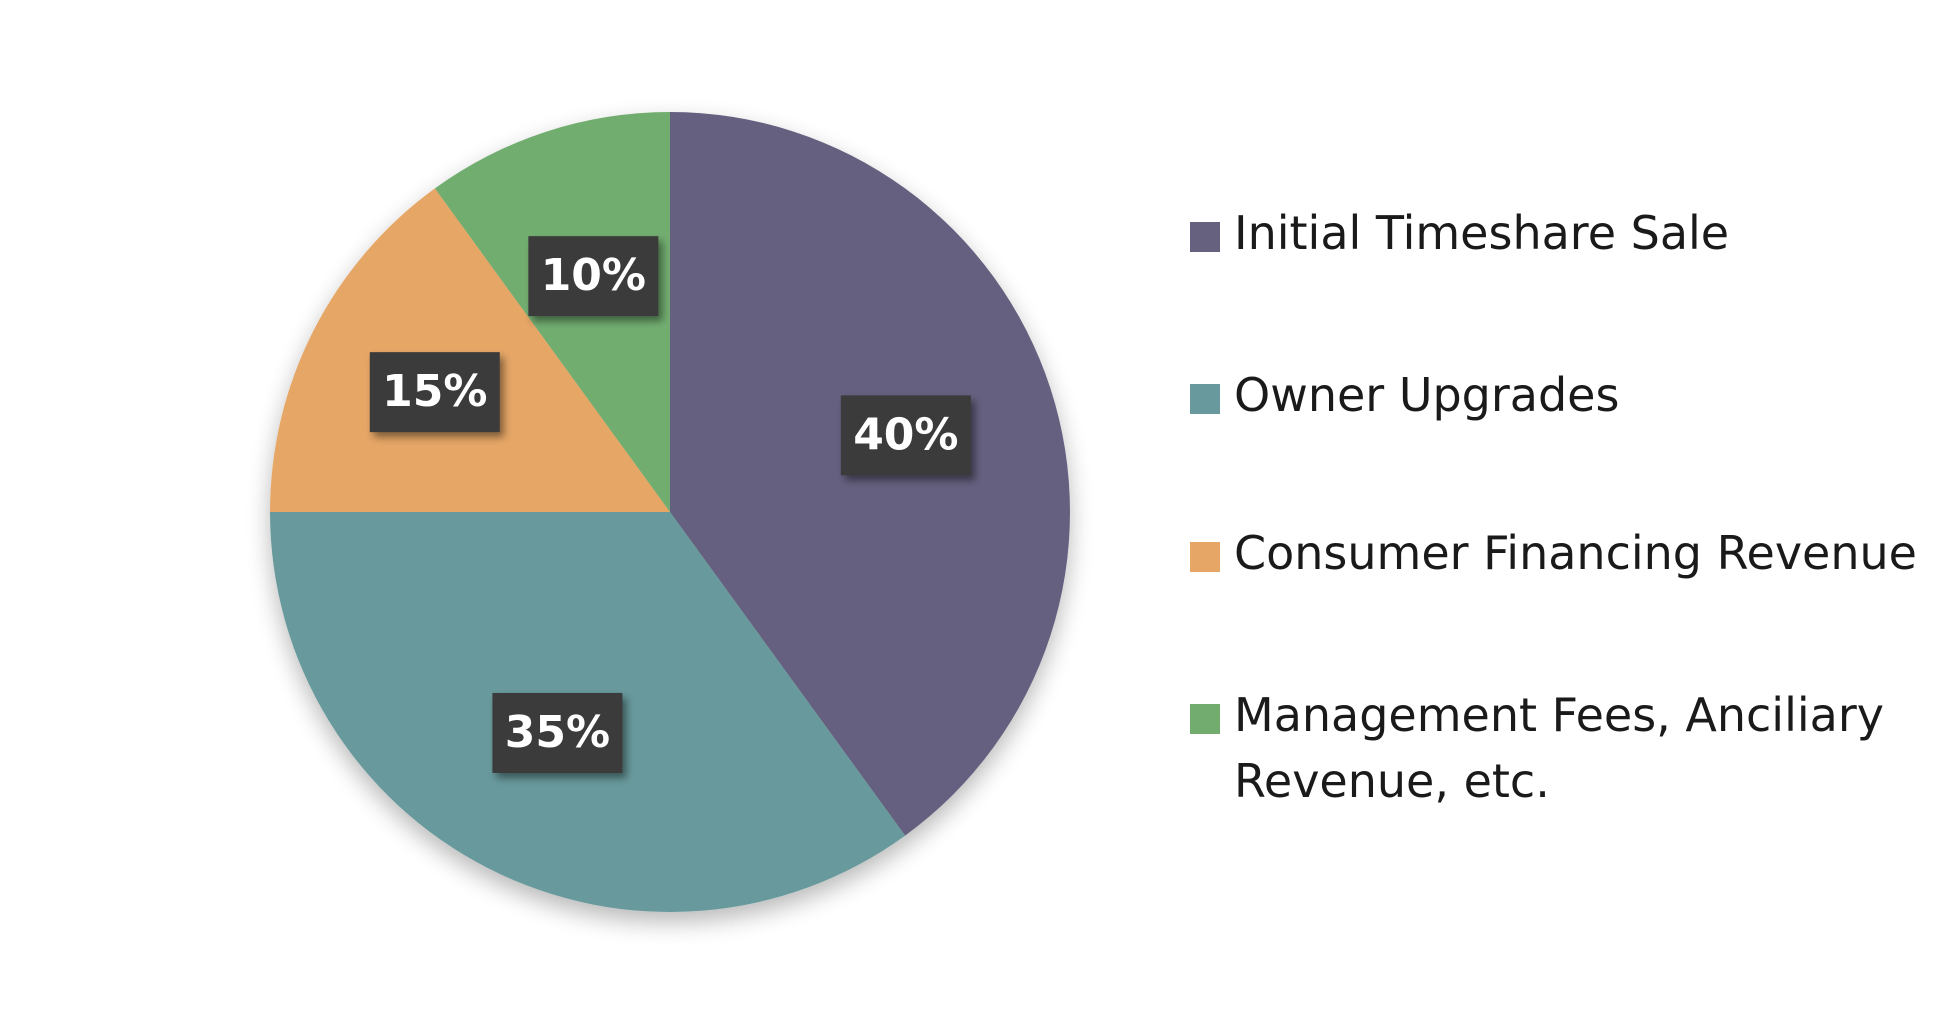  I want to click on data-label-text: 40%, so click(905, 434).